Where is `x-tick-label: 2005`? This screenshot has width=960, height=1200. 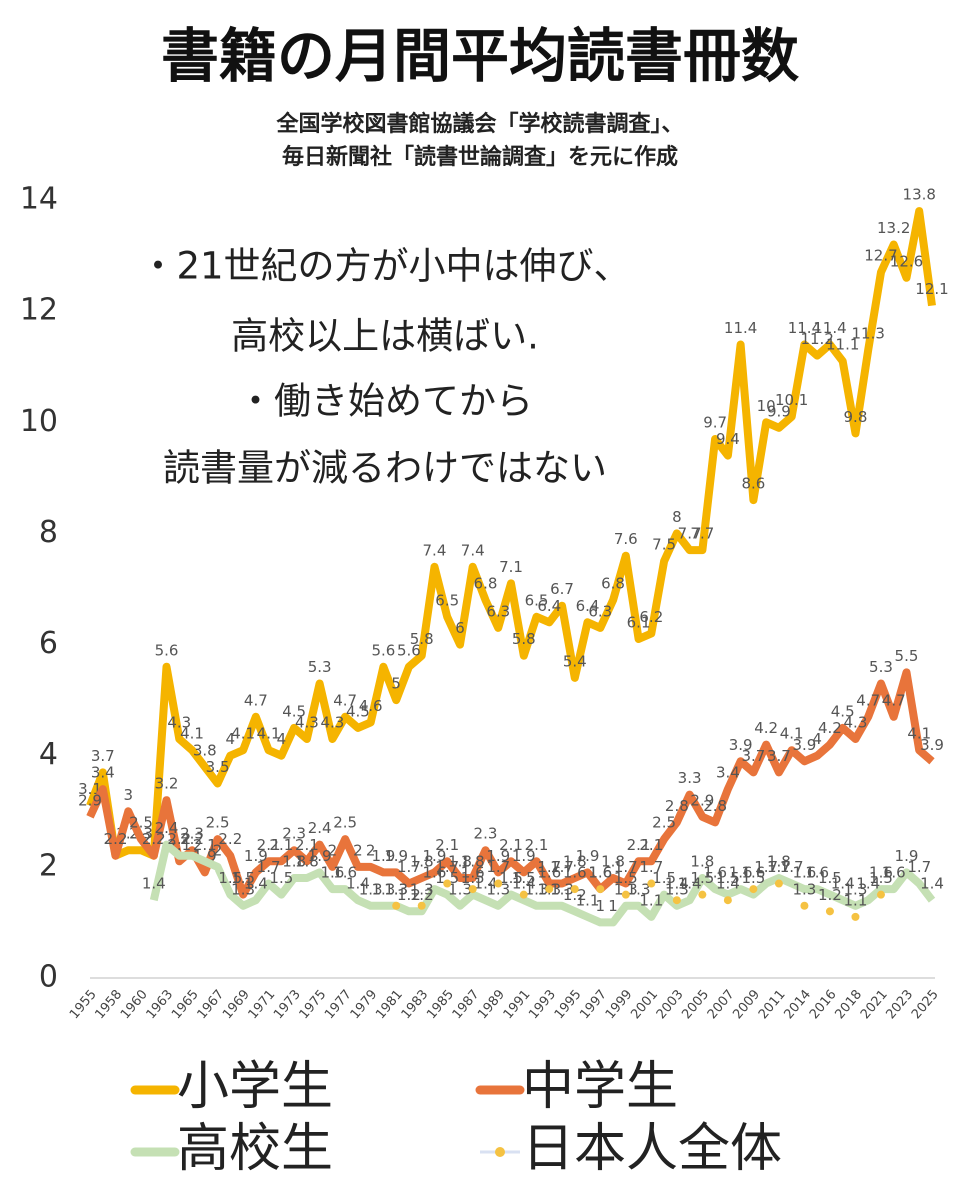 x-tick-label: 2005 is located at coordinates (695, 1004).